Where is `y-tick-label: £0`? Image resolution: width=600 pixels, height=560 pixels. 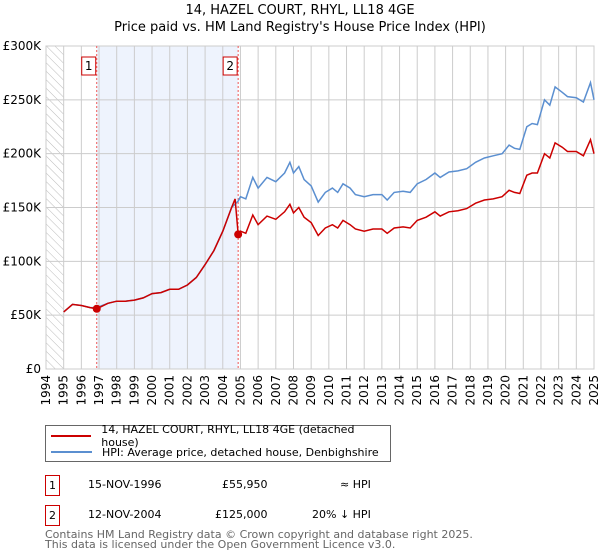 y-tick-label: £0 is located at coordinates (33, 369).